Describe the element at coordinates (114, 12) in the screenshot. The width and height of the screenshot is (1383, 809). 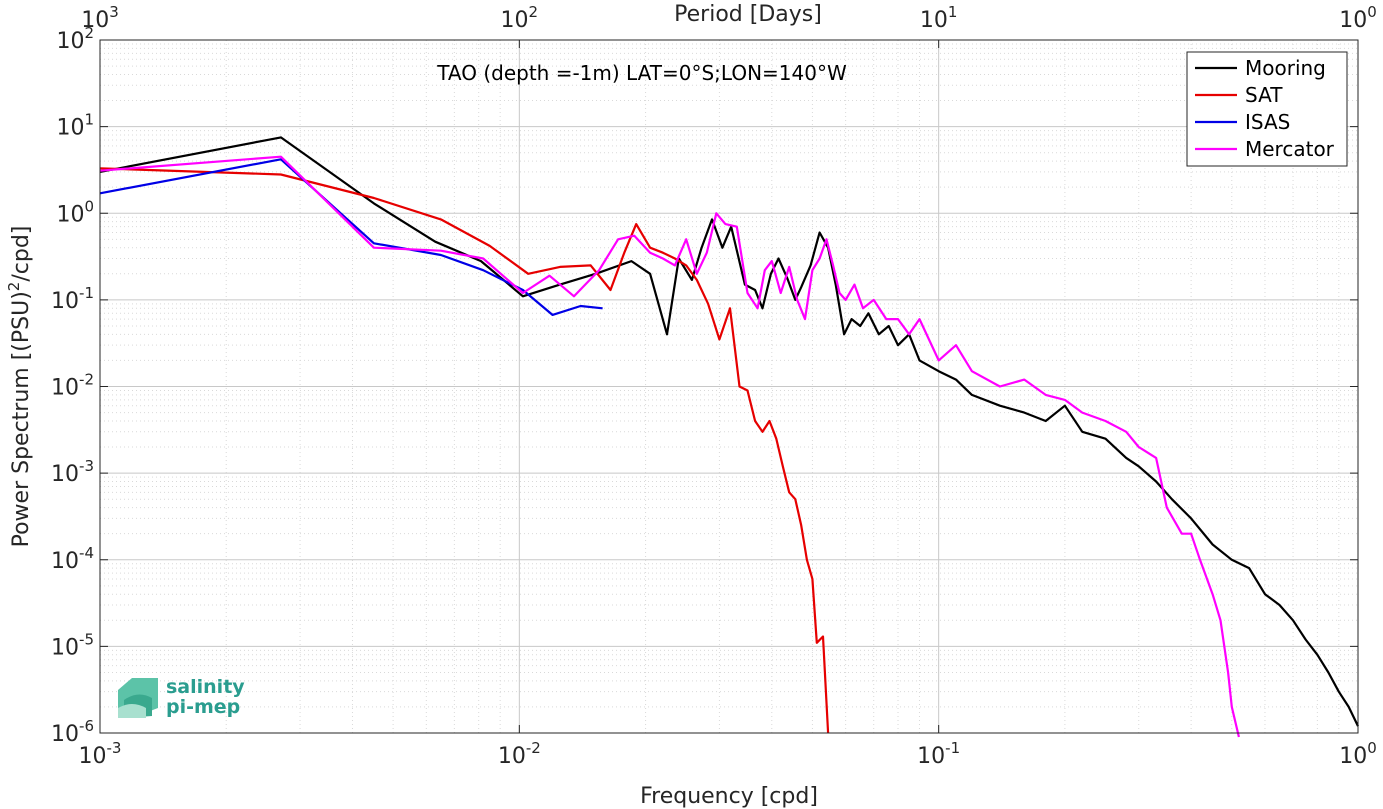
I see `top-tick-label-exponent: 3` at that location.